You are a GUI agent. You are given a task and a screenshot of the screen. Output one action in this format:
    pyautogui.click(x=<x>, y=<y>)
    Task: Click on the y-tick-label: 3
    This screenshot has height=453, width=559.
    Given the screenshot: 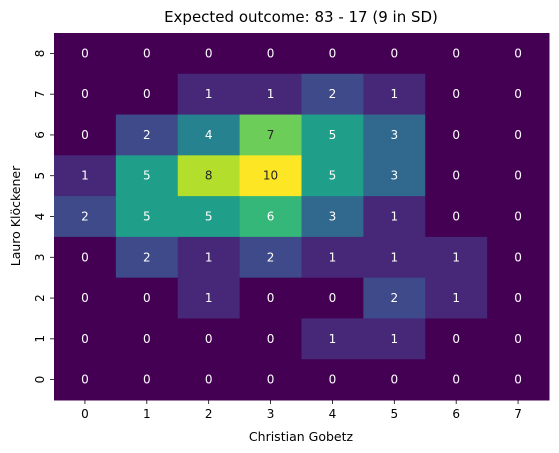 What is the action you would take?
    pyautogui.click(x=40, y=257)
    